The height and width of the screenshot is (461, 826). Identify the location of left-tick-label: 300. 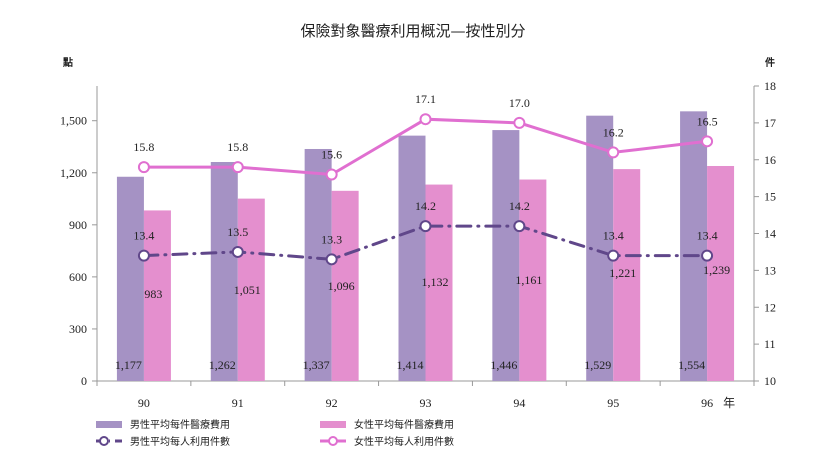
(78, 329).